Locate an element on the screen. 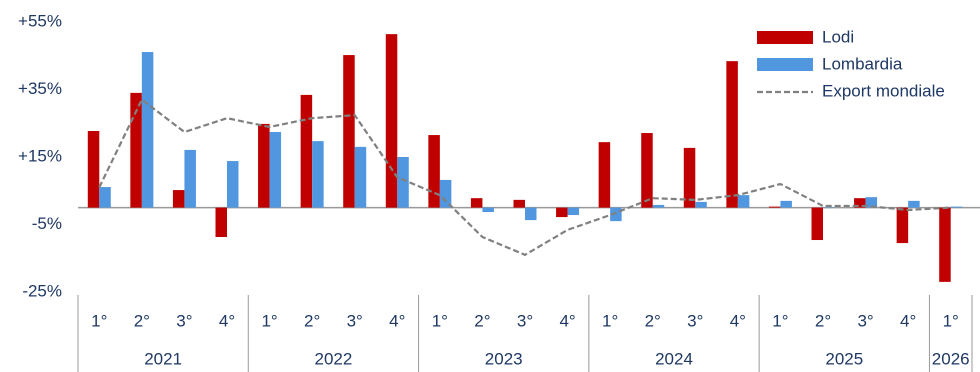 Image resolution: width=980 pixels, height=372 pixels. y-tick-label: +35% is located at coordinates (40, 88).